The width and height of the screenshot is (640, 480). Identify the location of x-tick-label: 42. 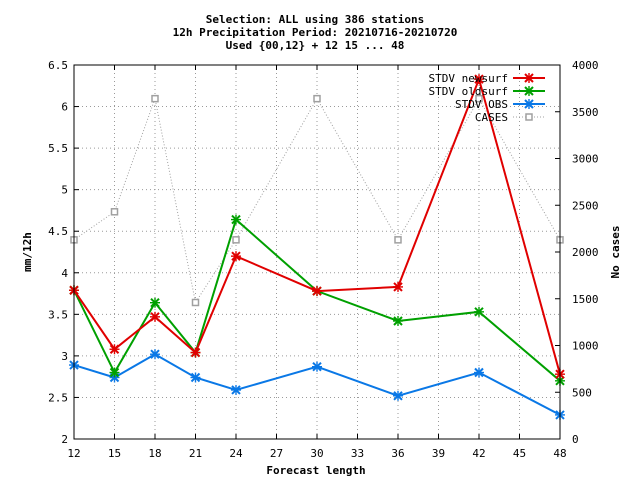
(478, 453).